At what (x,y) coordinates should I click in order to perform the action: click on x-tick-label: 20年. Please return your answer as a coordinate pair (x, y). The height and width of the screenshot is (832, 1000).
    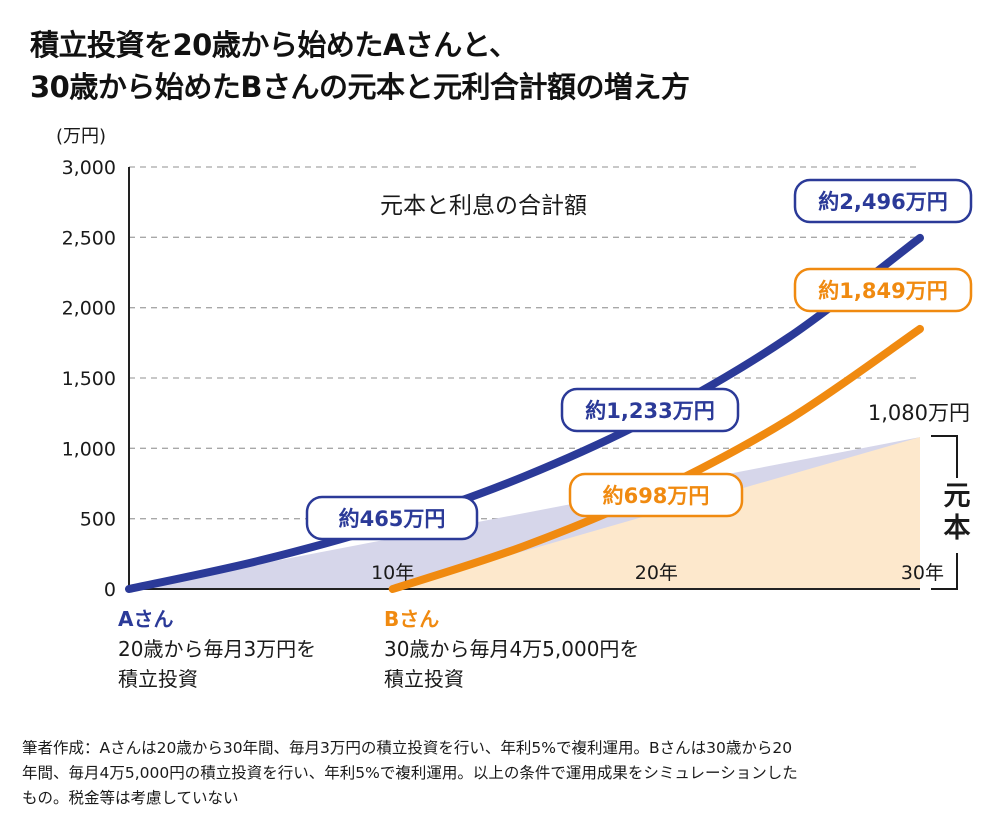
    Looking at the image, I should click on (656, 573).